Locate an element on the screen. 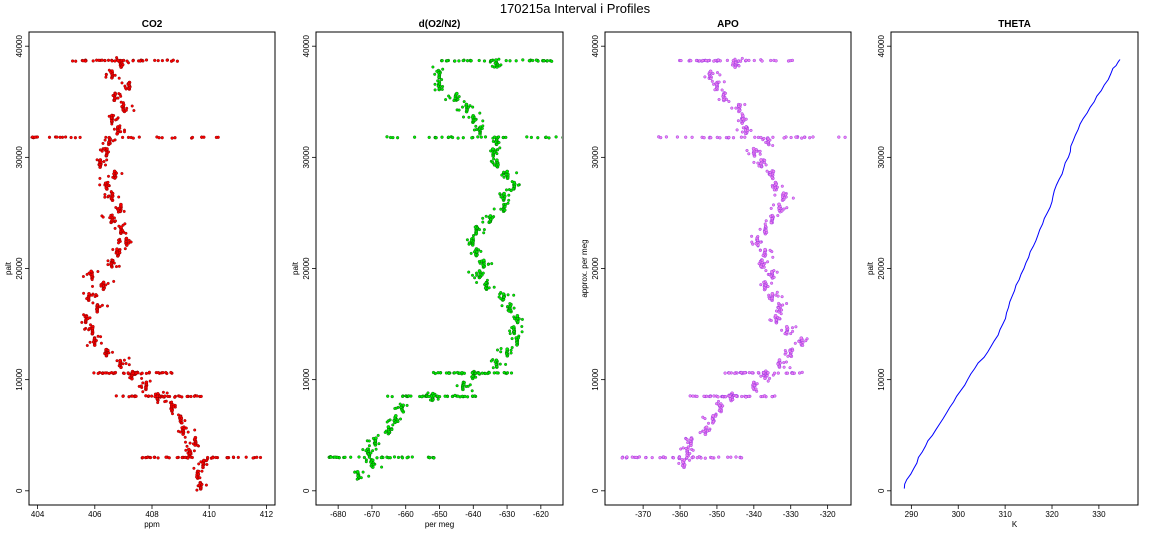 The width and height of the screenshot is (1150, 550). x-tick-label: 410 is located at coordinates (210, 514).